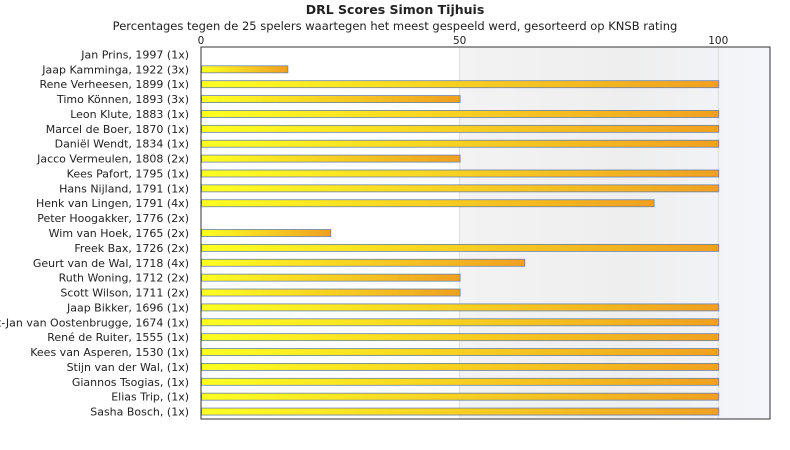  Describe the element at coordinates (128, 173) in the screenshot. I see `category-label: Kees Pafort, 1795 (1x)` at that location.